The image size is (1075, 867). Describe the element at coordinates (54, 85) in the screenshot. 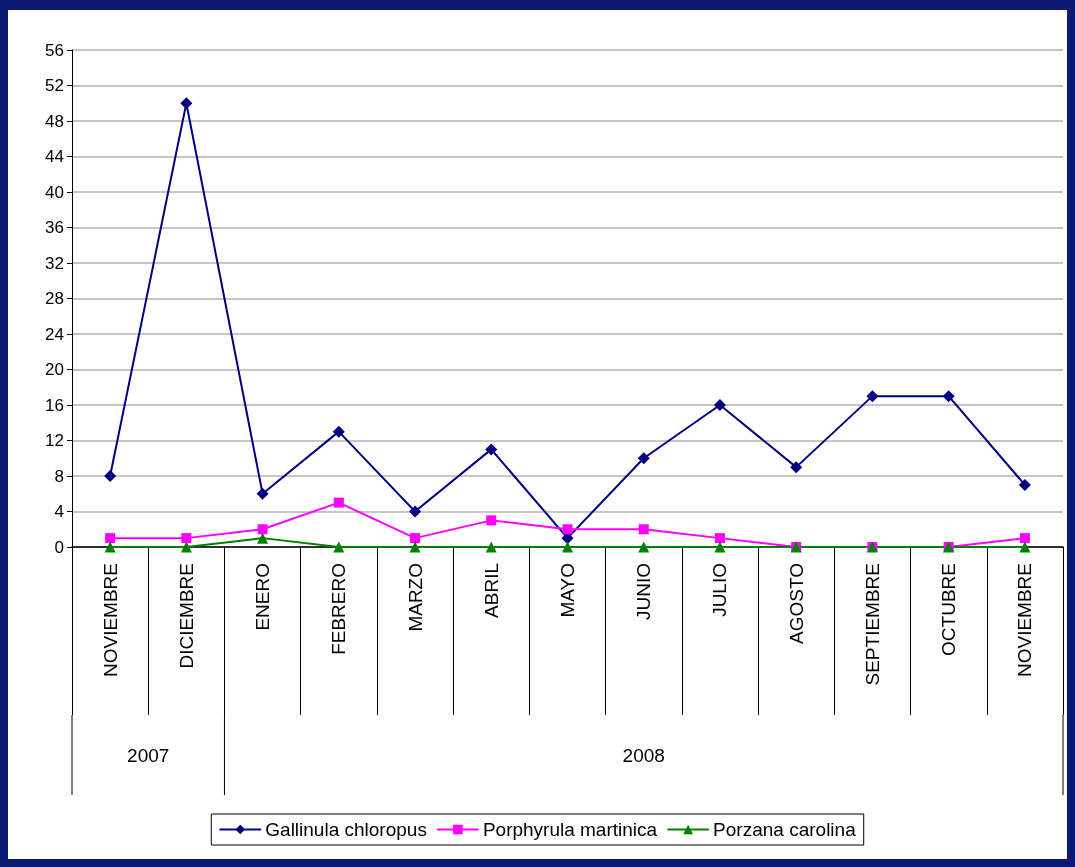

I see `y-tick-label: 52` at that location.